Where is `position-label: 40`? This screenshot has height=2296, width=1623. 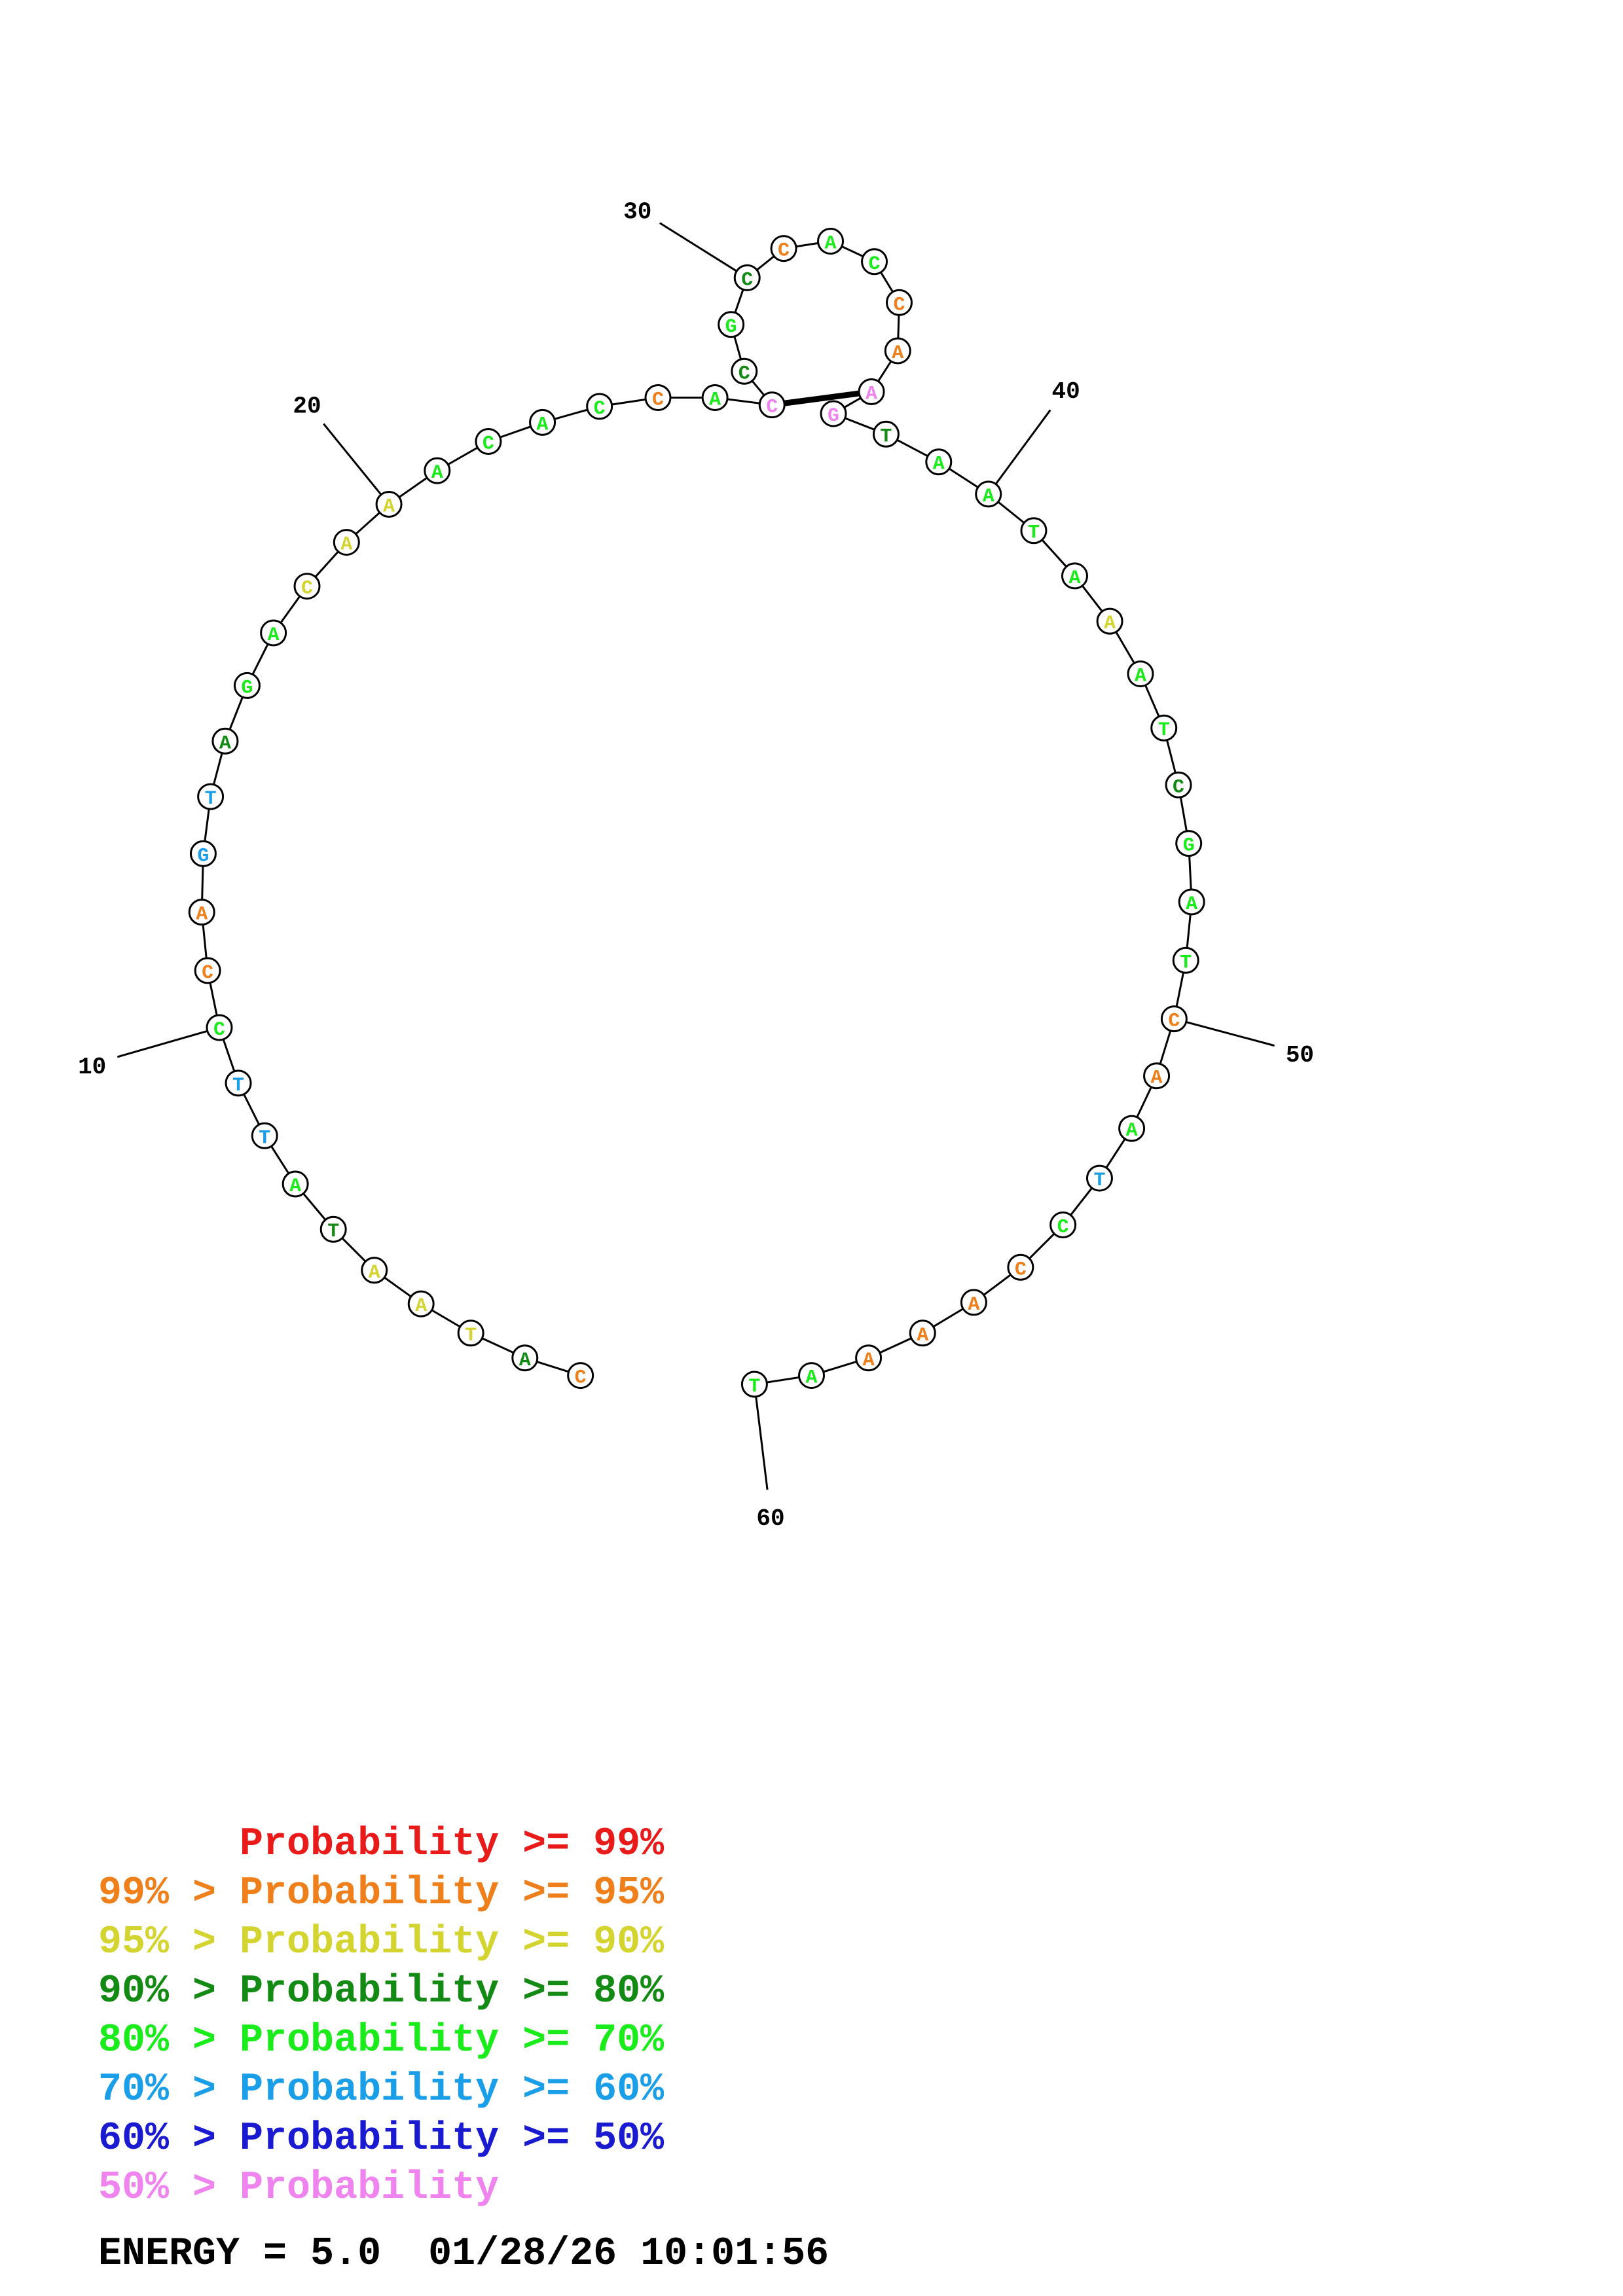 position-label: 40 is located at coordinates (1065, 391).